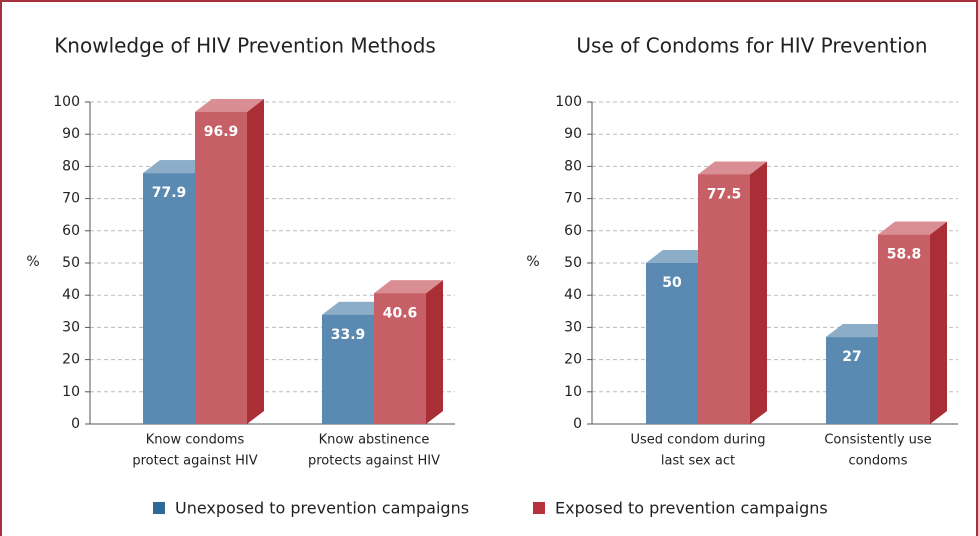 The image size is (978, 536). I want to click on value-label: 77.5, so click(724, 194).